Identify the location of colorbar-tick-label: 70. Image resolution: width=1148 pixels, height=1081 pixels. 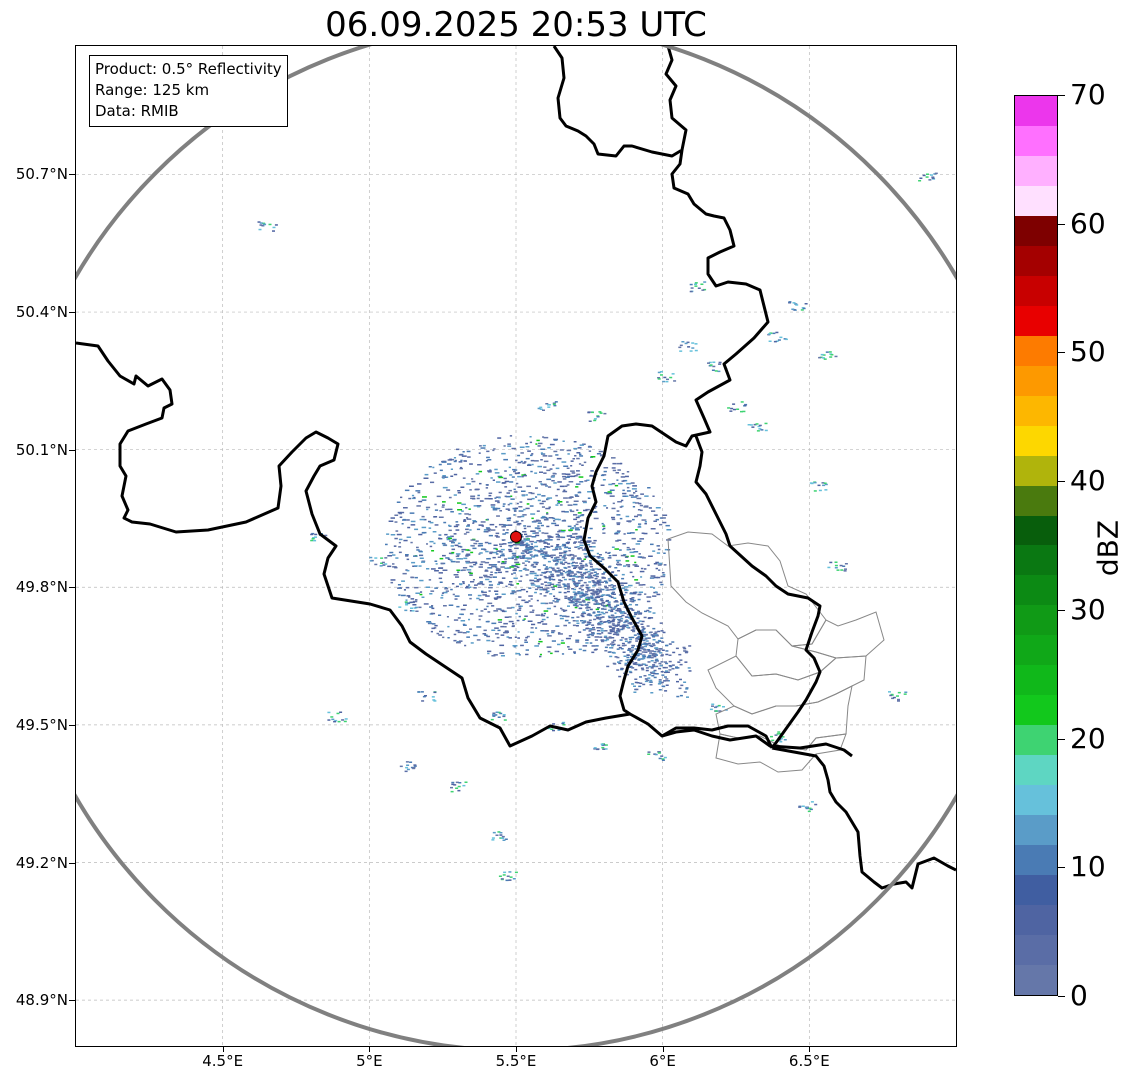
(1088, 94).